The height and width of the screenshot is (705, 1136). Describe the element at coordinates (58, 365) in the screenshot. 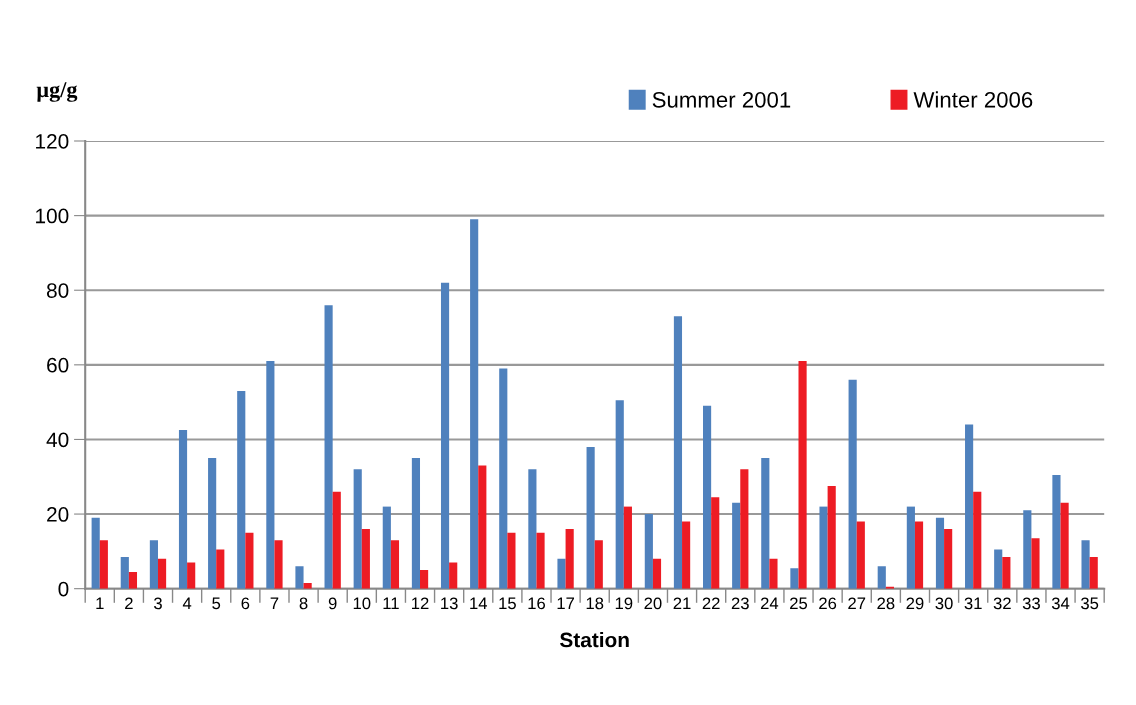

I see `y-tick-label: 60` at that location.